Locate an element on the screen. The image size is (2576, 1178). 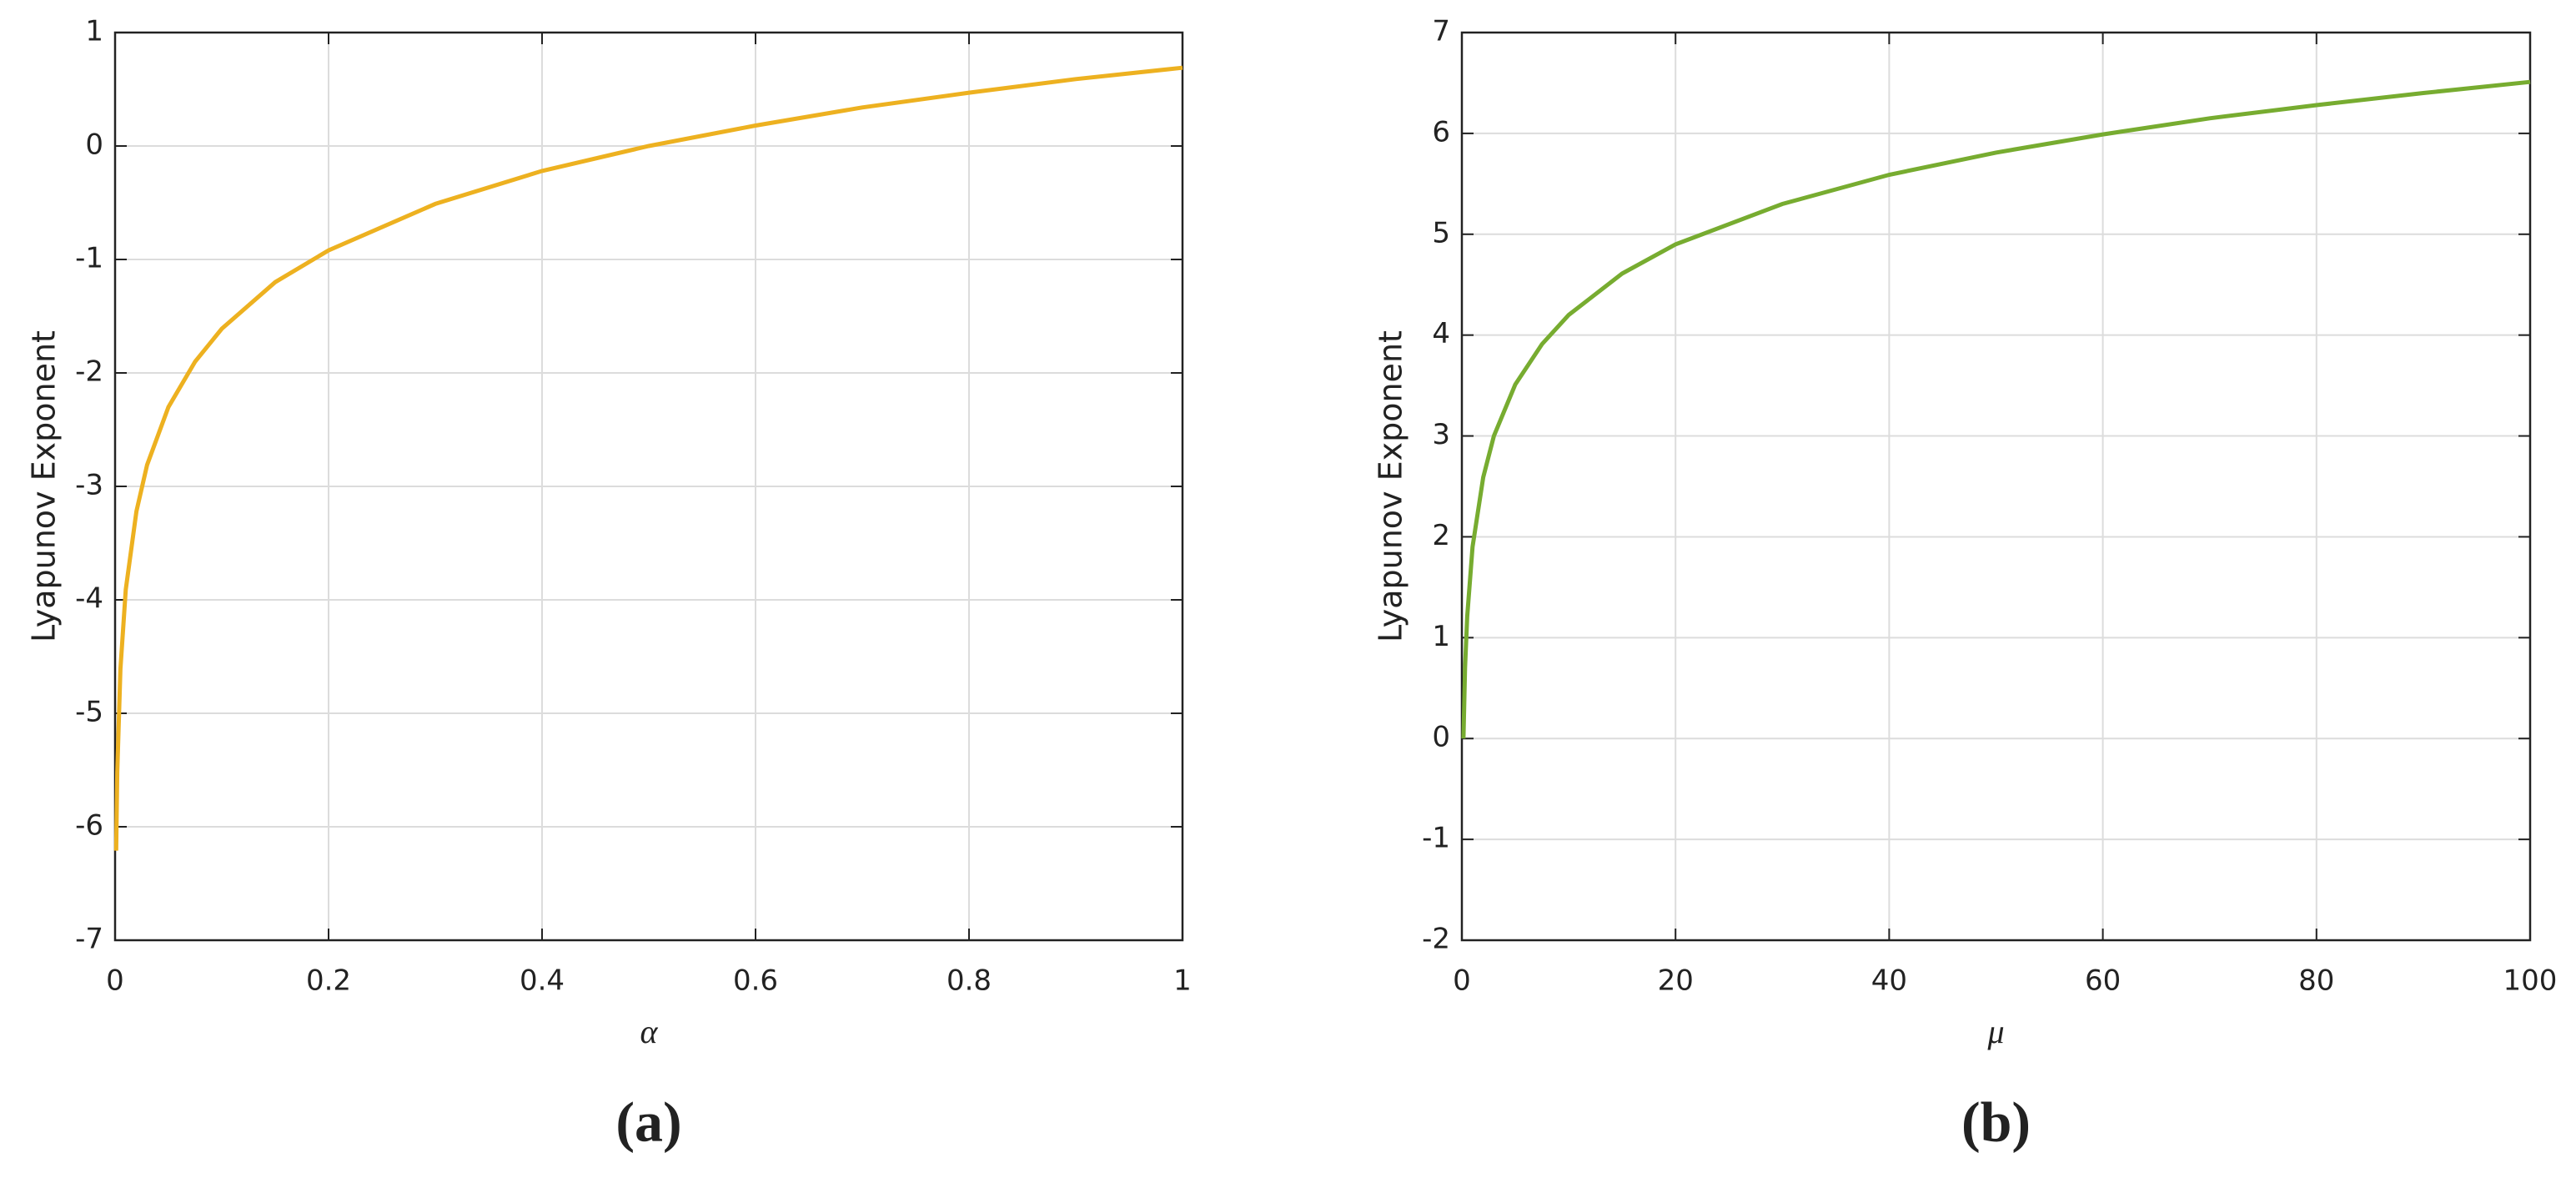
x-tick-label: 100 is located at coordinates (2530, 981).